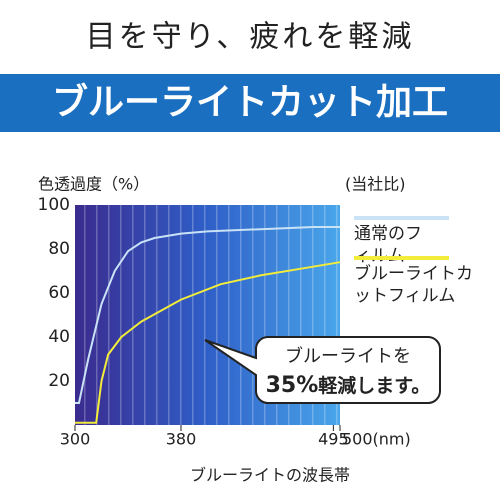  What do you see at coordinates (413, 285) in the screenshot?
I see `legend-label: ブルーライトカットフィルム` at bounding box center [413, 285].